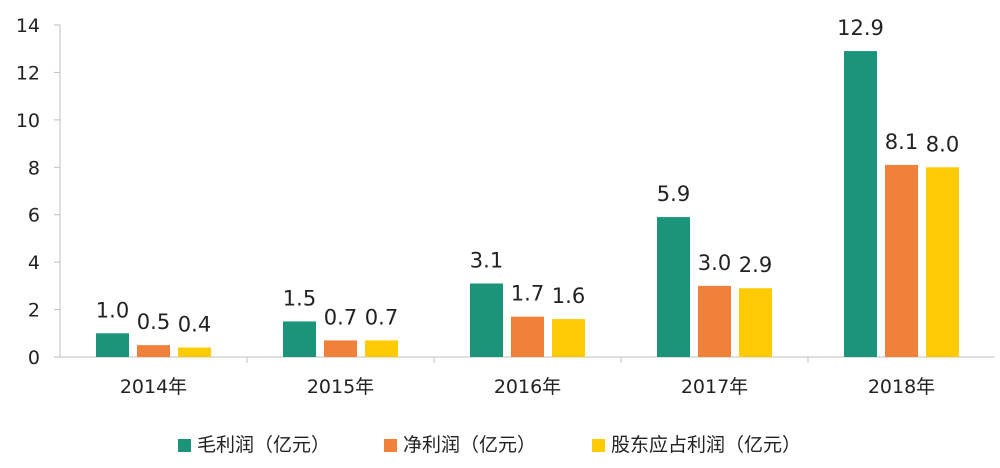 This screenshot has height=468, width=1000. What do you see at coordinates (901, 142) in the screenshot?
I see `data-label: 8.1` at bounding box center [901, 142].